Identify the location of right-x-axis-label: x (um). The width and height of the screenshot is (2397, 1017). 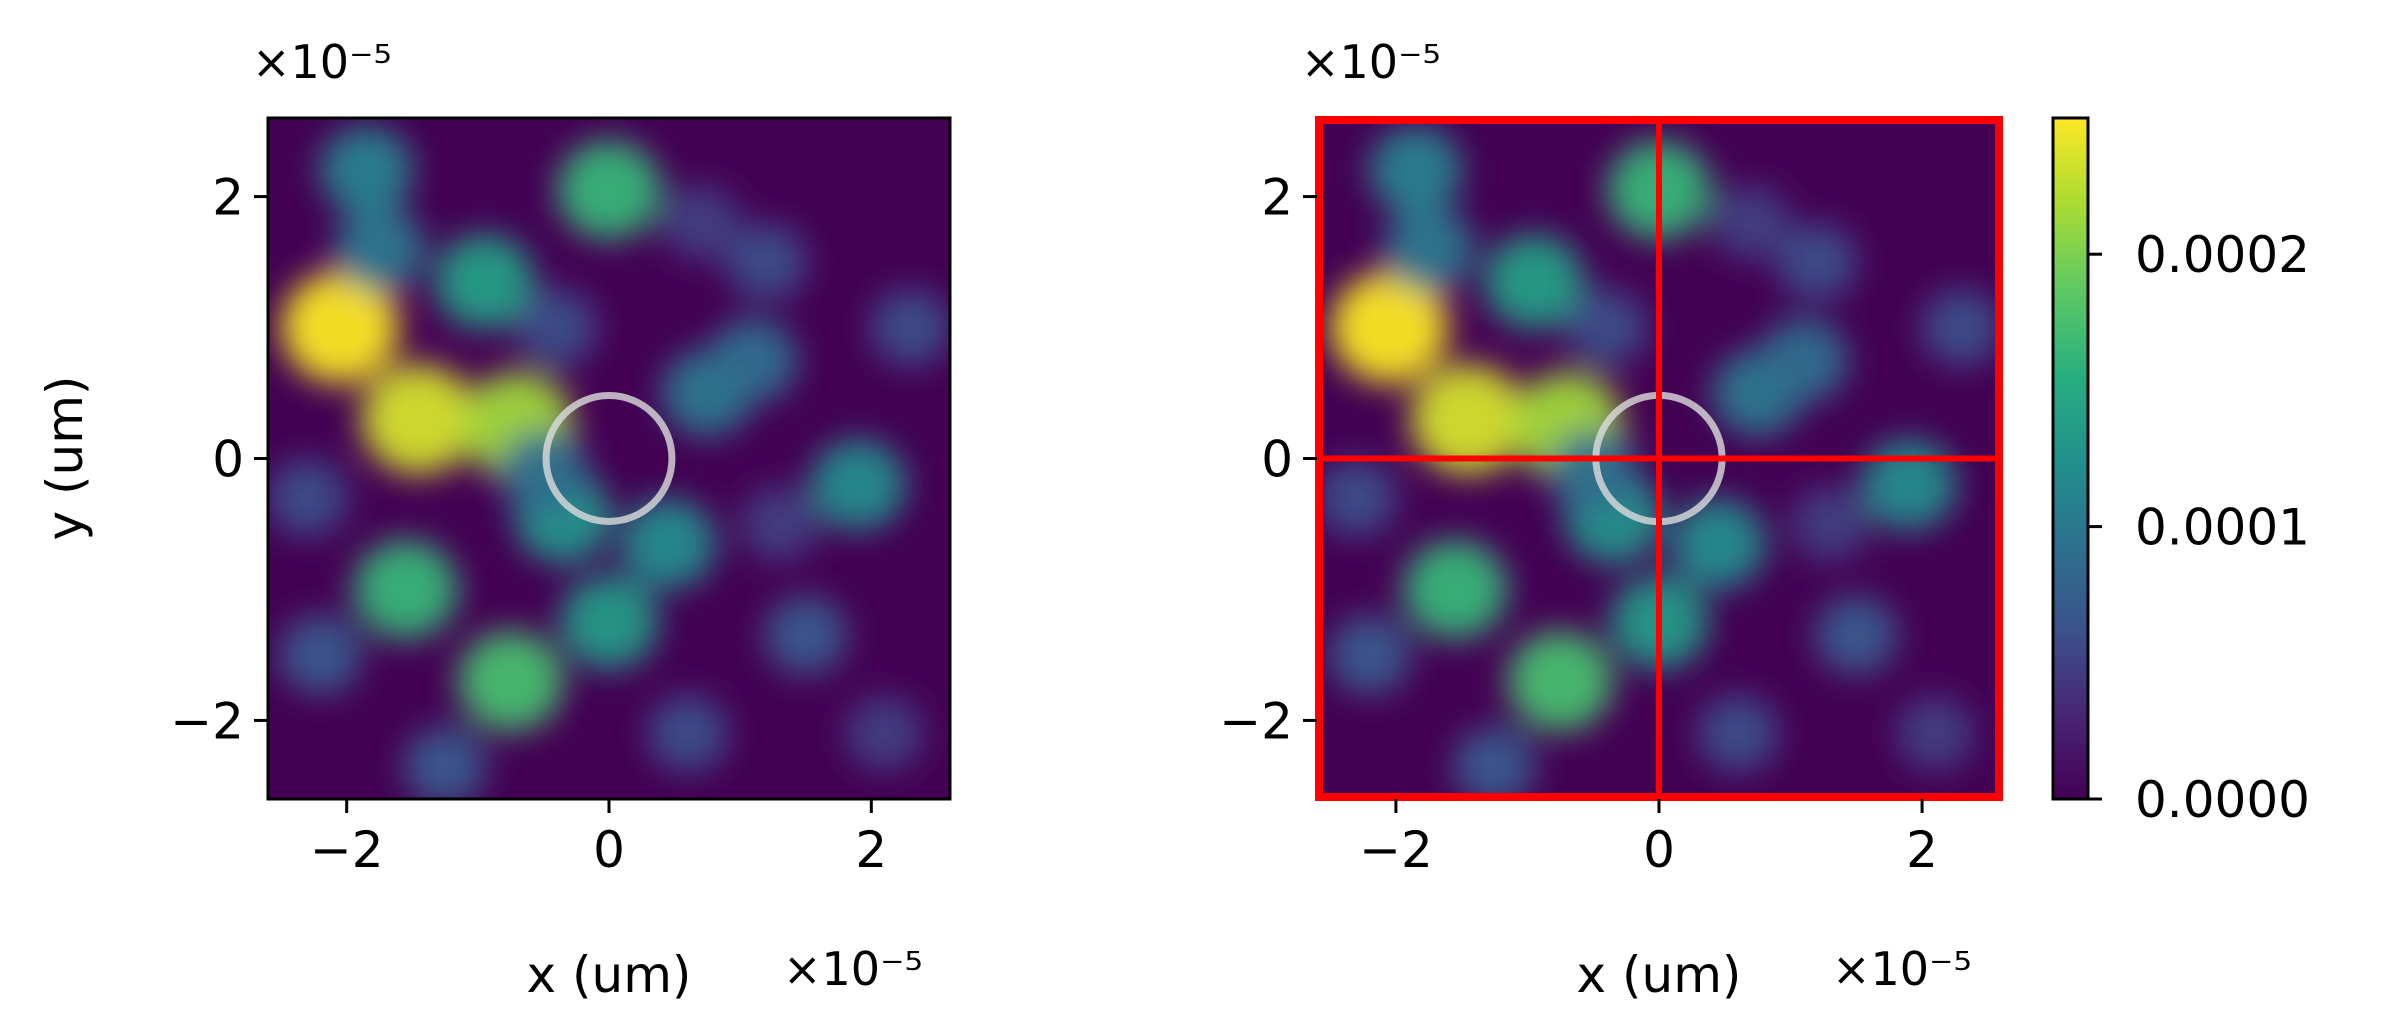
(1659, 975).